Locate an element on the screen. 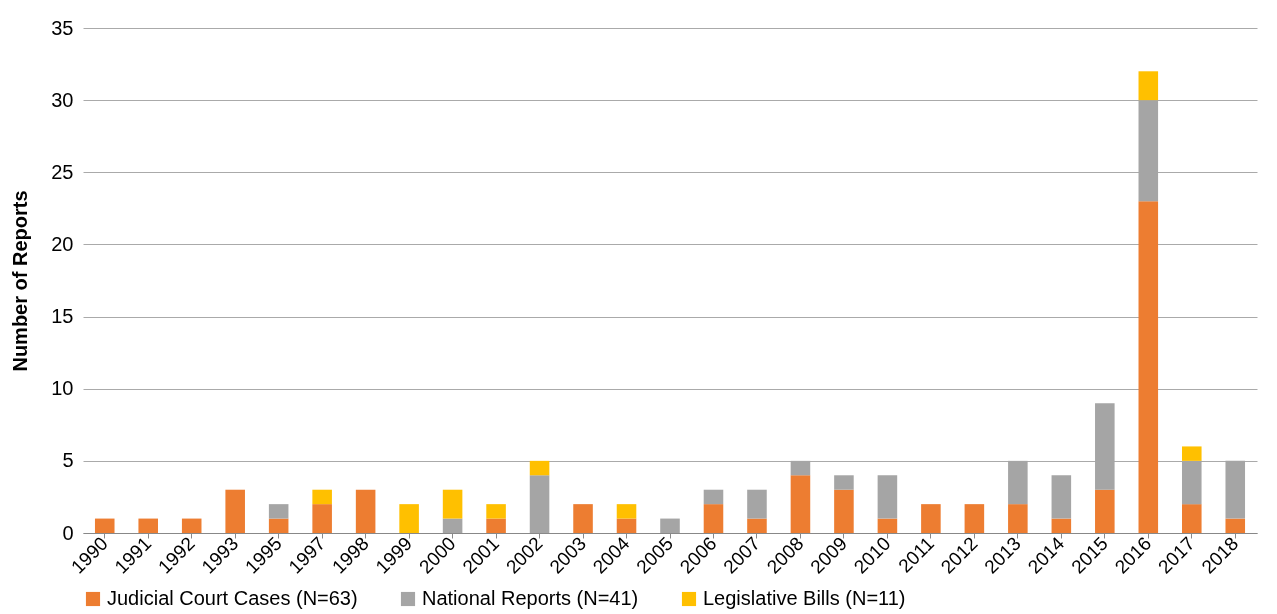  y-tick-label: 35 is located at coordinates (62, 27).